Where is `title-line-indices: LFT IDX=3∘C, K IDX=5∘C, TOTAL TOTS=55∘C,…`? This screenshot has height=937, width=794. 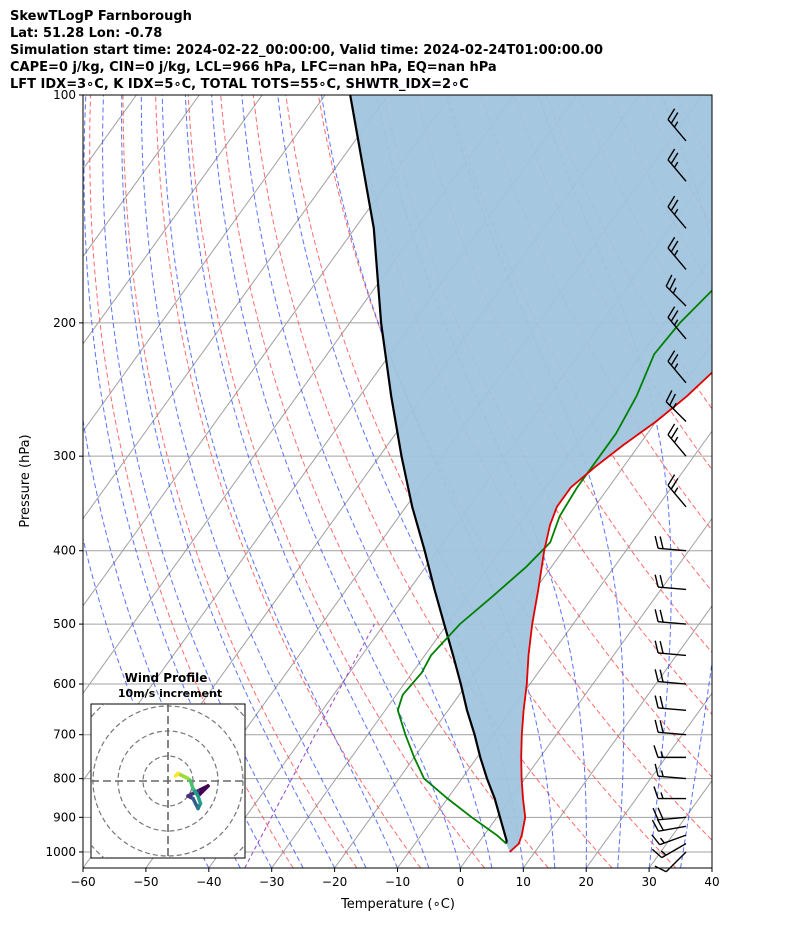
title-line-indices: LFT IDX=3∘C, K IDX=5∘C, TOTAL TOTS=55∘C,… is located at coordinates (239, 84).